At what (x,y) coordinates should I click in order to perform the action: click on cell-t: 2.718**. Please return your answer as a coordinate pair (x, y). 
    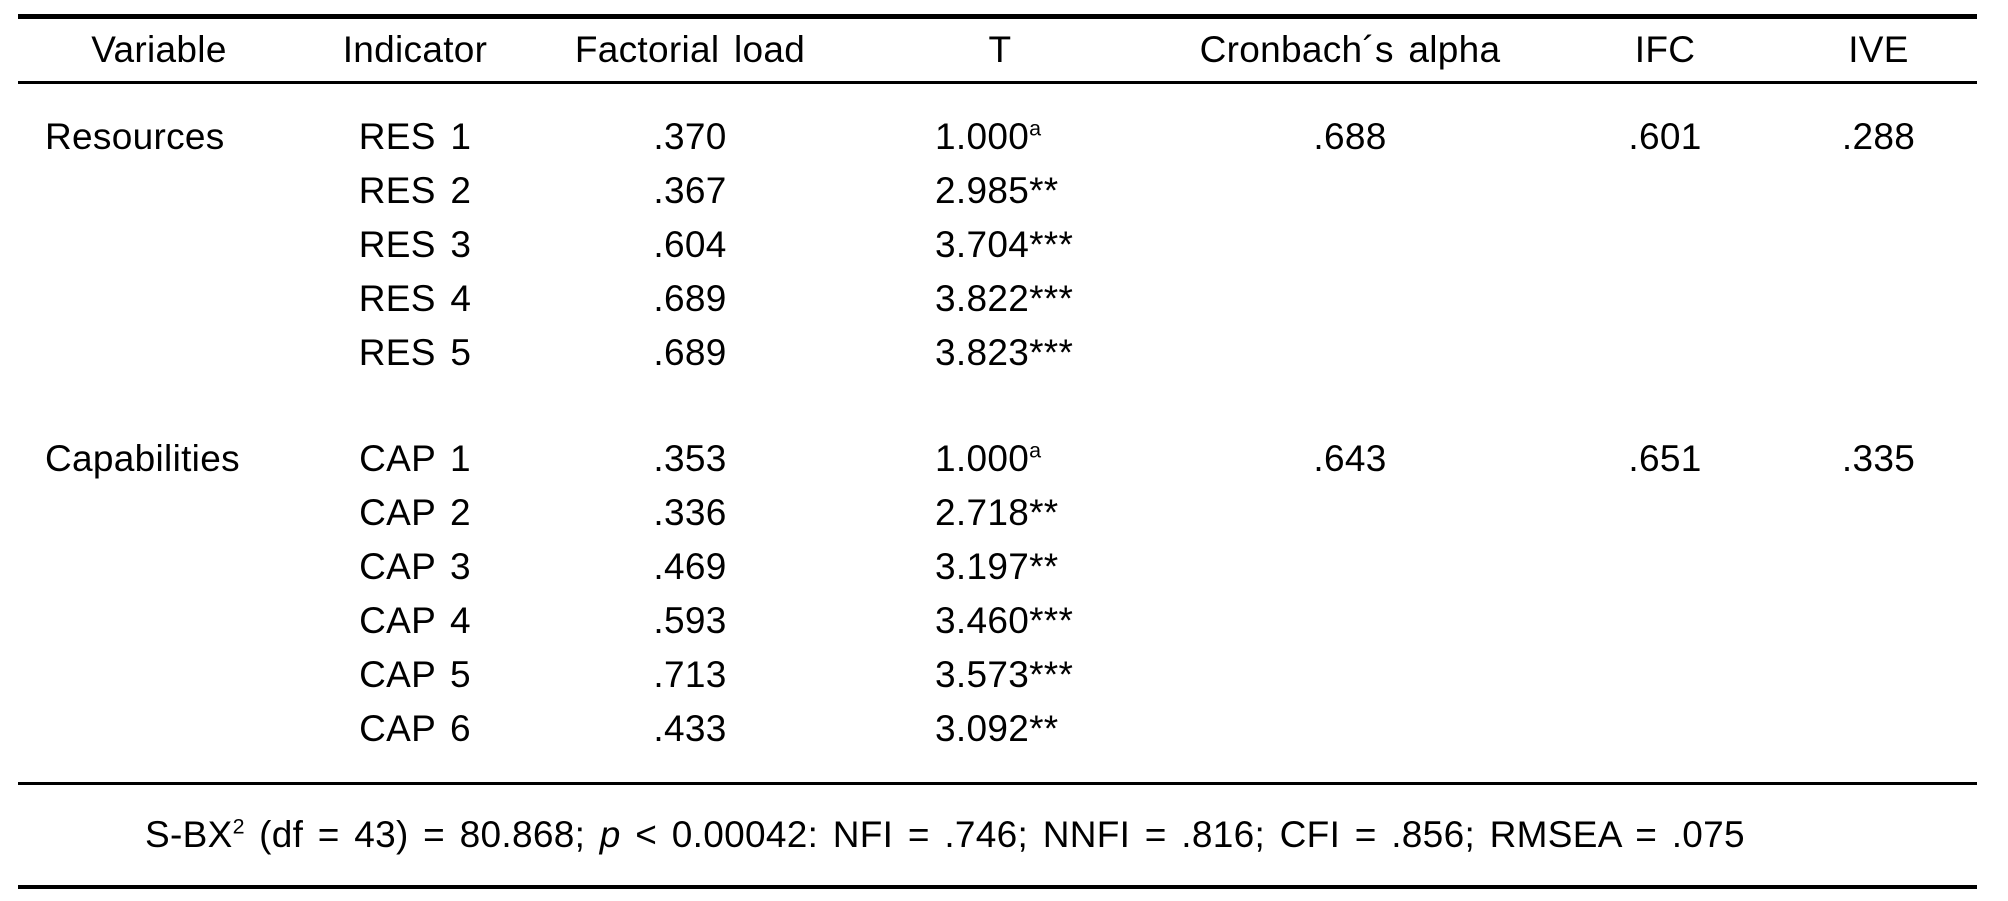
    Looking at the image, I should click on (1000, 513).